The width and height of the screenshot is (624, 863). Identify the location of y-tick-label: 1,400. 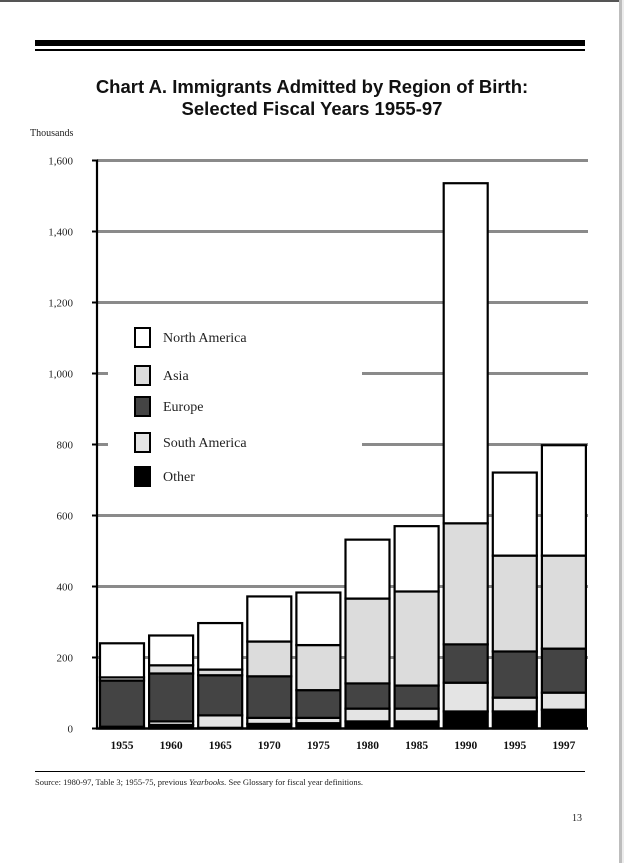
(60, 233).